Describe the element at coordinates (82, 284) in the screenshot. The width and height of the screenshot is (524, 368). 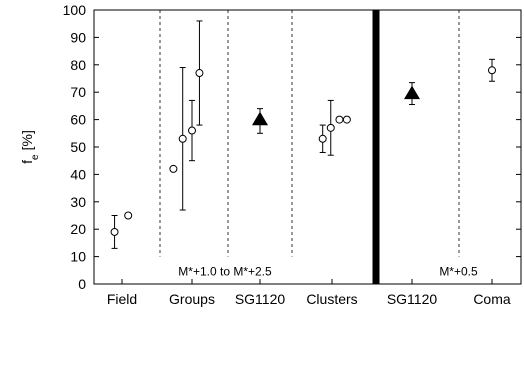
I see `y-tick-label: 0` at that location.